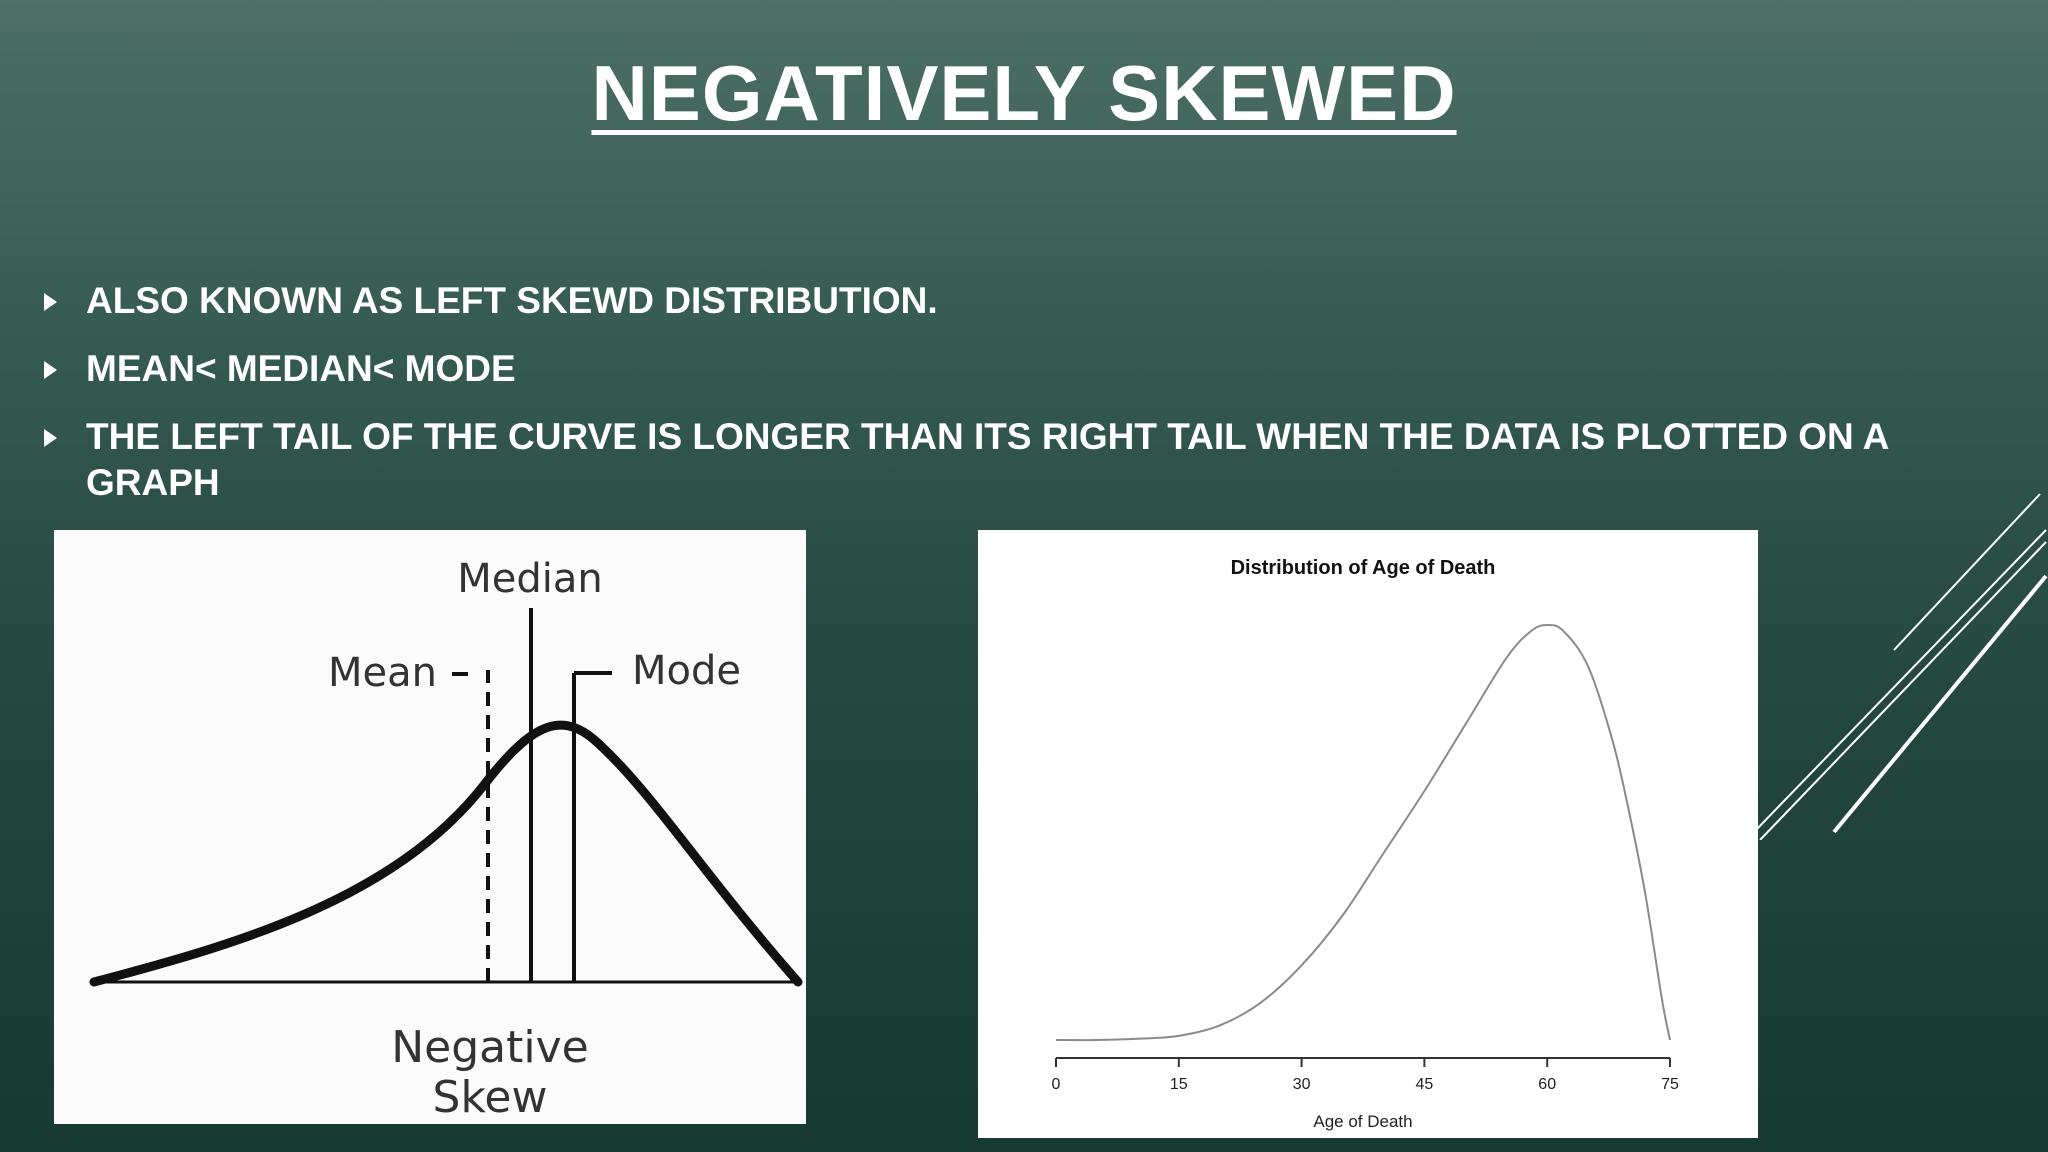  Describe the element at coordinates (382, 673) in the screenshot. I see `mean-label: Mean` at that location.